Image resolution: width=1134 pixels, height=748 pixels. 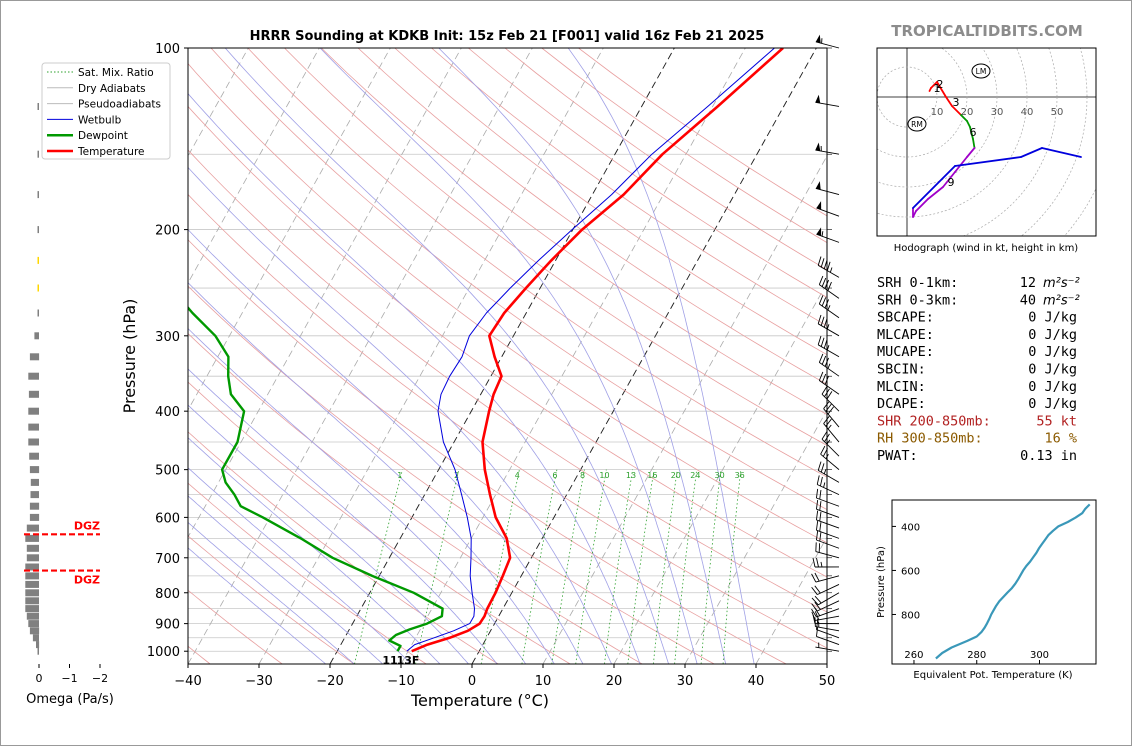 I want to click on hodo-height-label: 9, so click(x=951, y=182).